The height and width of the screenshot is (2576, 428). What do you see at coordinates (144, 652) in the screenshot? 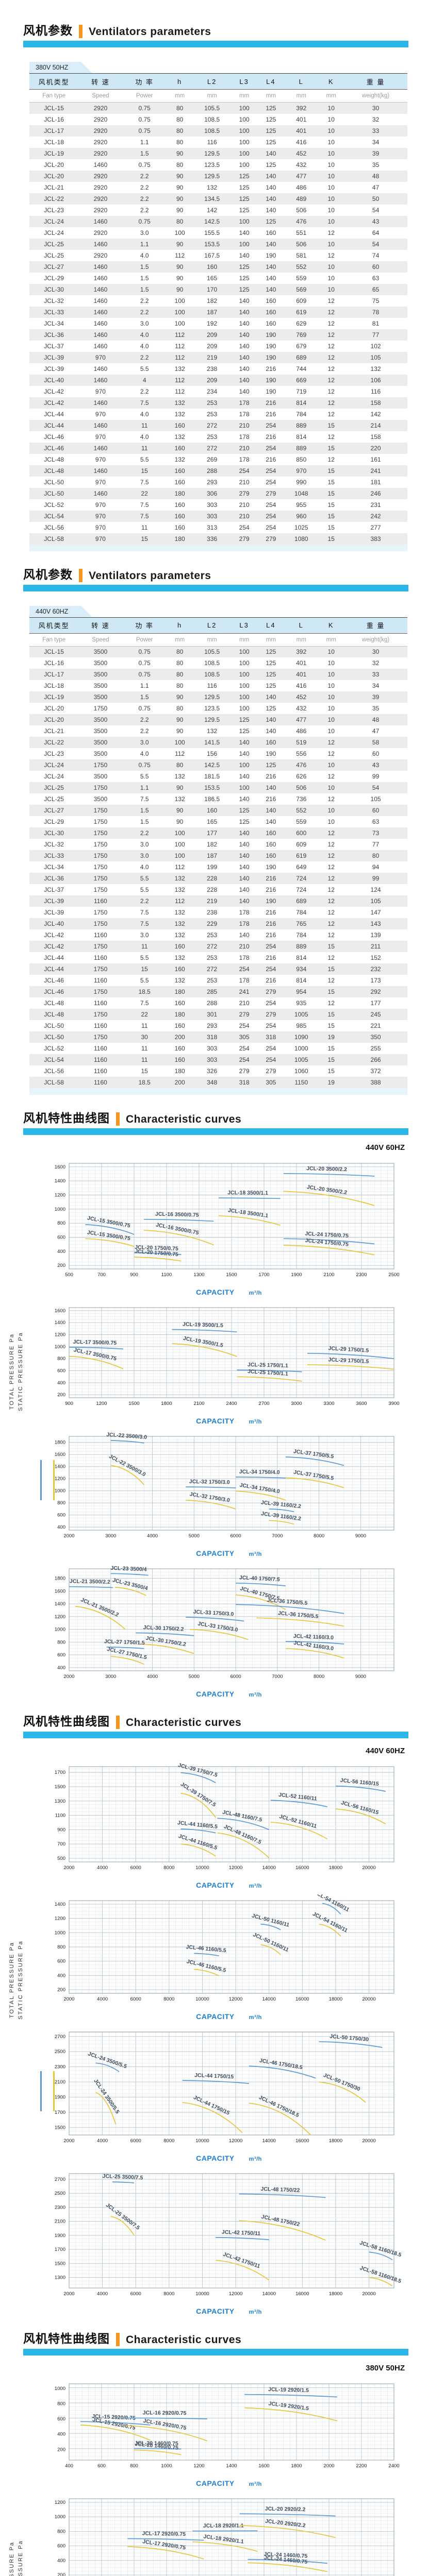
I see `cell: 0.75` at bounding box center [144, 652].